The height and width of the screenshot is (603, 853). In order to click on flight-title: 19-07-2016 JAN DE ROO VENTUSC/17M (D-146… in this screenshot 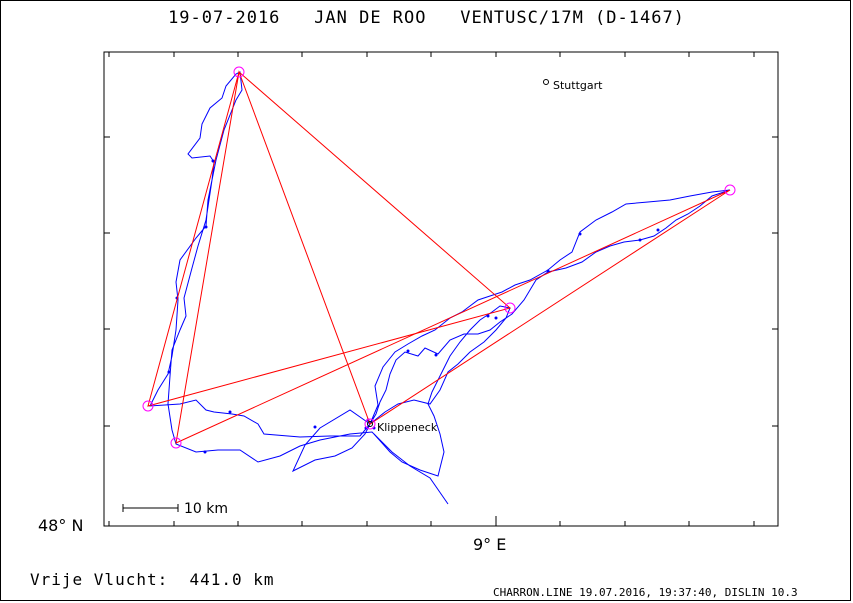, I will do `click(426, 18)`.